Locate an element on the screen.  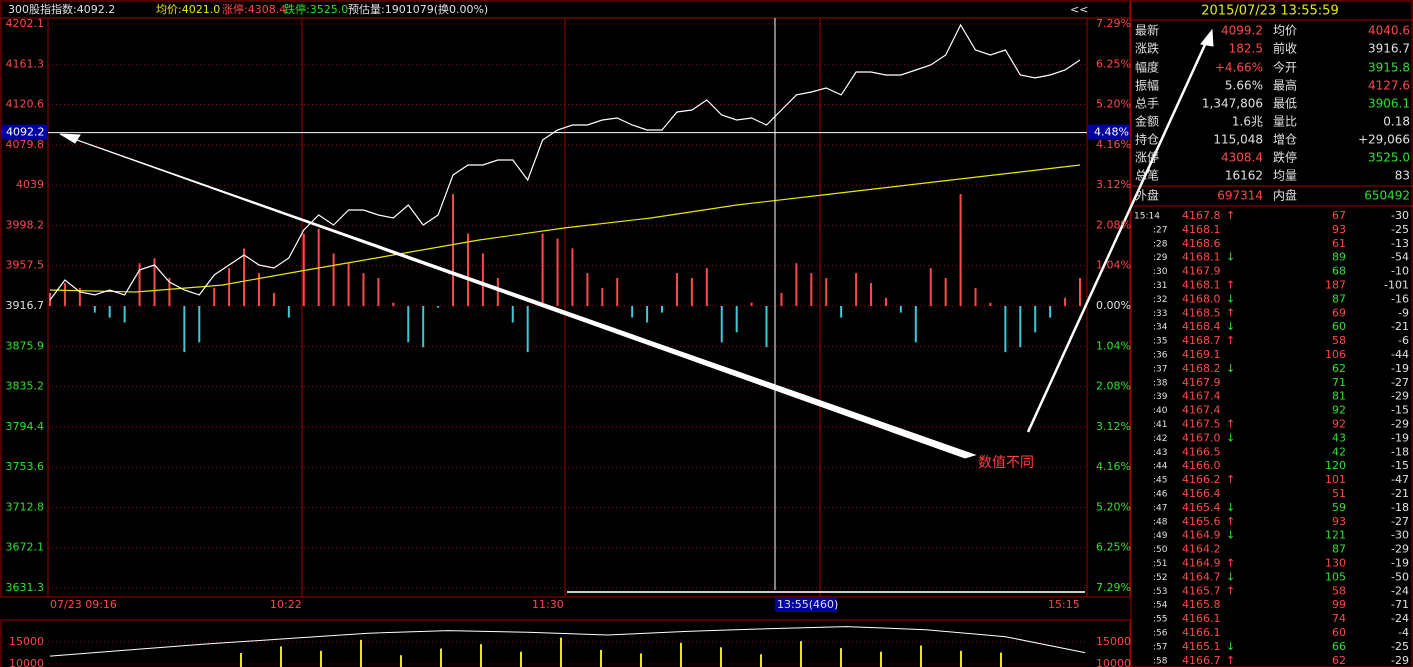
cursor-box is located at coordinates (1109, 132).